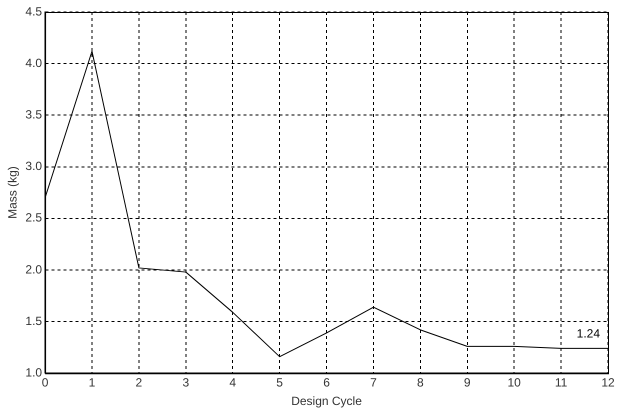 The width and height of the screenshot is (620, 414). What do you see at coordinates (326, 401) in the screenshot?
I see `x-axis-title: Design Cycle` at bounding box center [326, 401].